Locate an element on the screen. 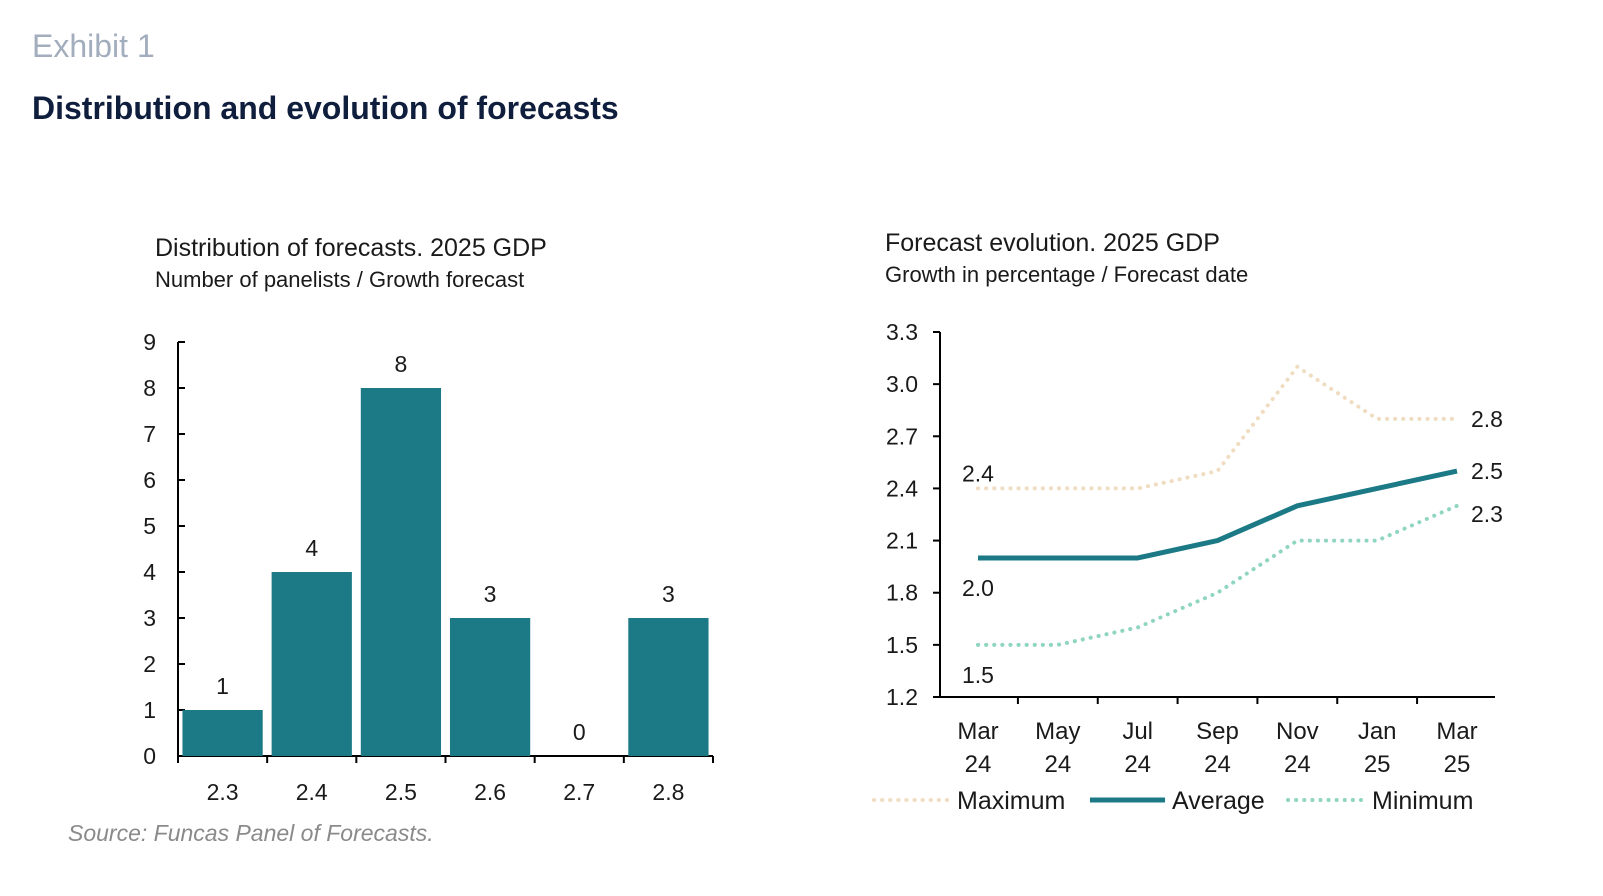 This screenshot has height=896, width=1603. bar-chart-subtitle: Number of panelists / Growth forecast is located at coordinates (339, 279).